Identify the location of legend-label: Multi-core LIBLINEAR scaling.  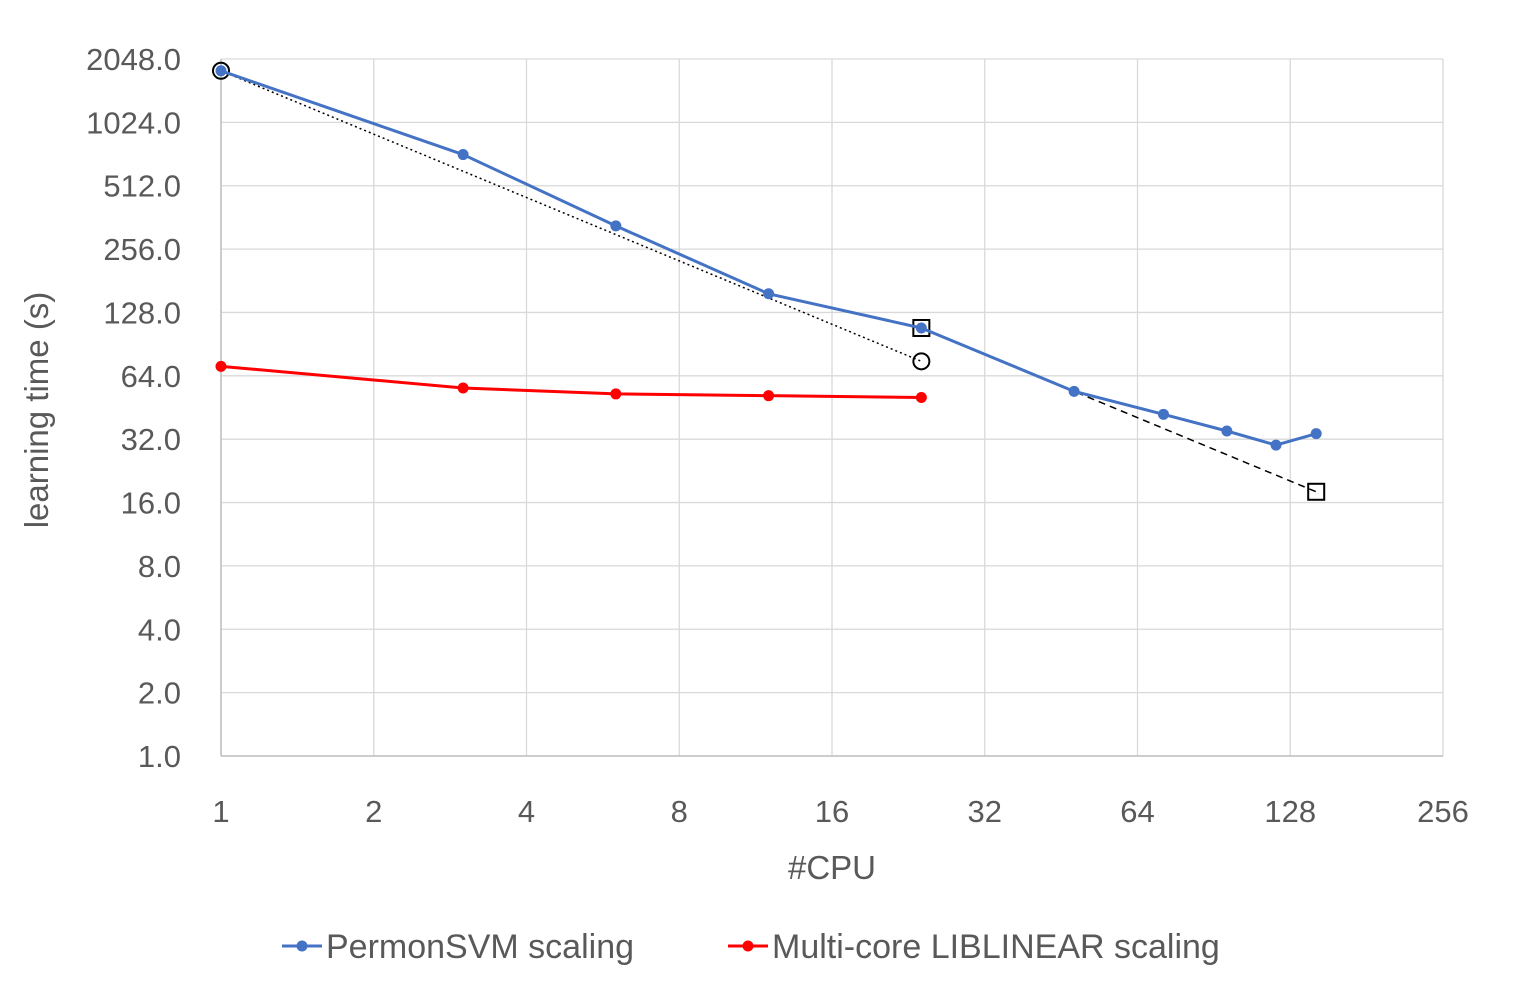
(996, 947).